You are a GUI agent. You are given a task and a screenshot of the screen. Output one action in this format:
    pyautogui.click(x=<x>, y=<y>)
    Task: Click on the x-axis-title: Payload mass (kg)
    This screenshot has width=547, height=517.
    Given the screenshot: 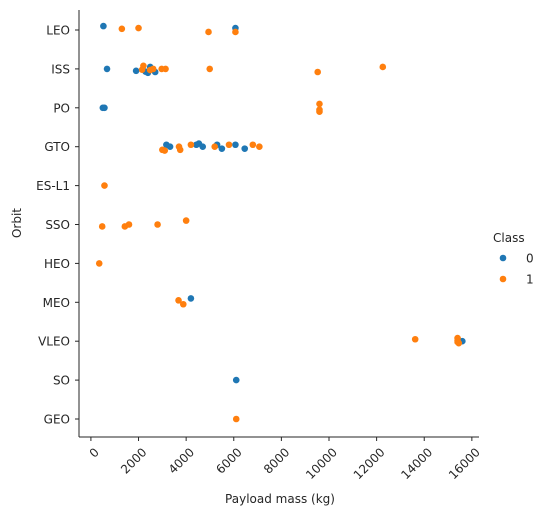 What is the action you would take?
    pyautogui.click(x=280, y=499)
    